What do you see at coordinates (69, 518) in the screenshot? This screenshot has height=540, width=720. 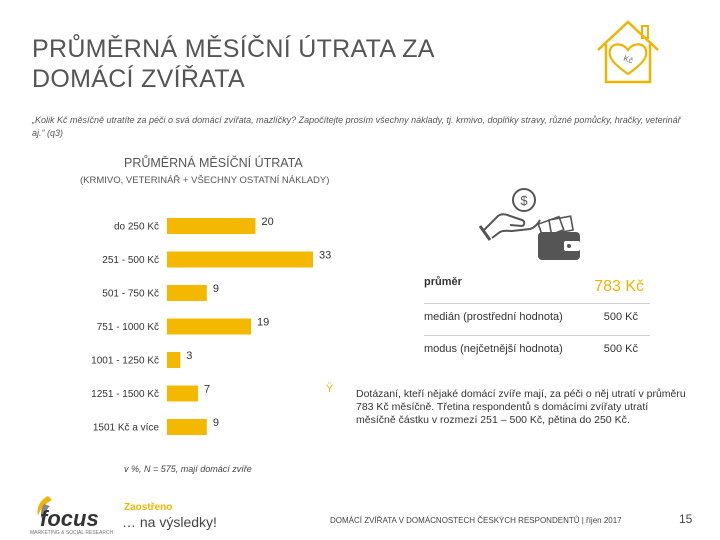 I see `logo-text: focus` at bounding box center [69, 518].